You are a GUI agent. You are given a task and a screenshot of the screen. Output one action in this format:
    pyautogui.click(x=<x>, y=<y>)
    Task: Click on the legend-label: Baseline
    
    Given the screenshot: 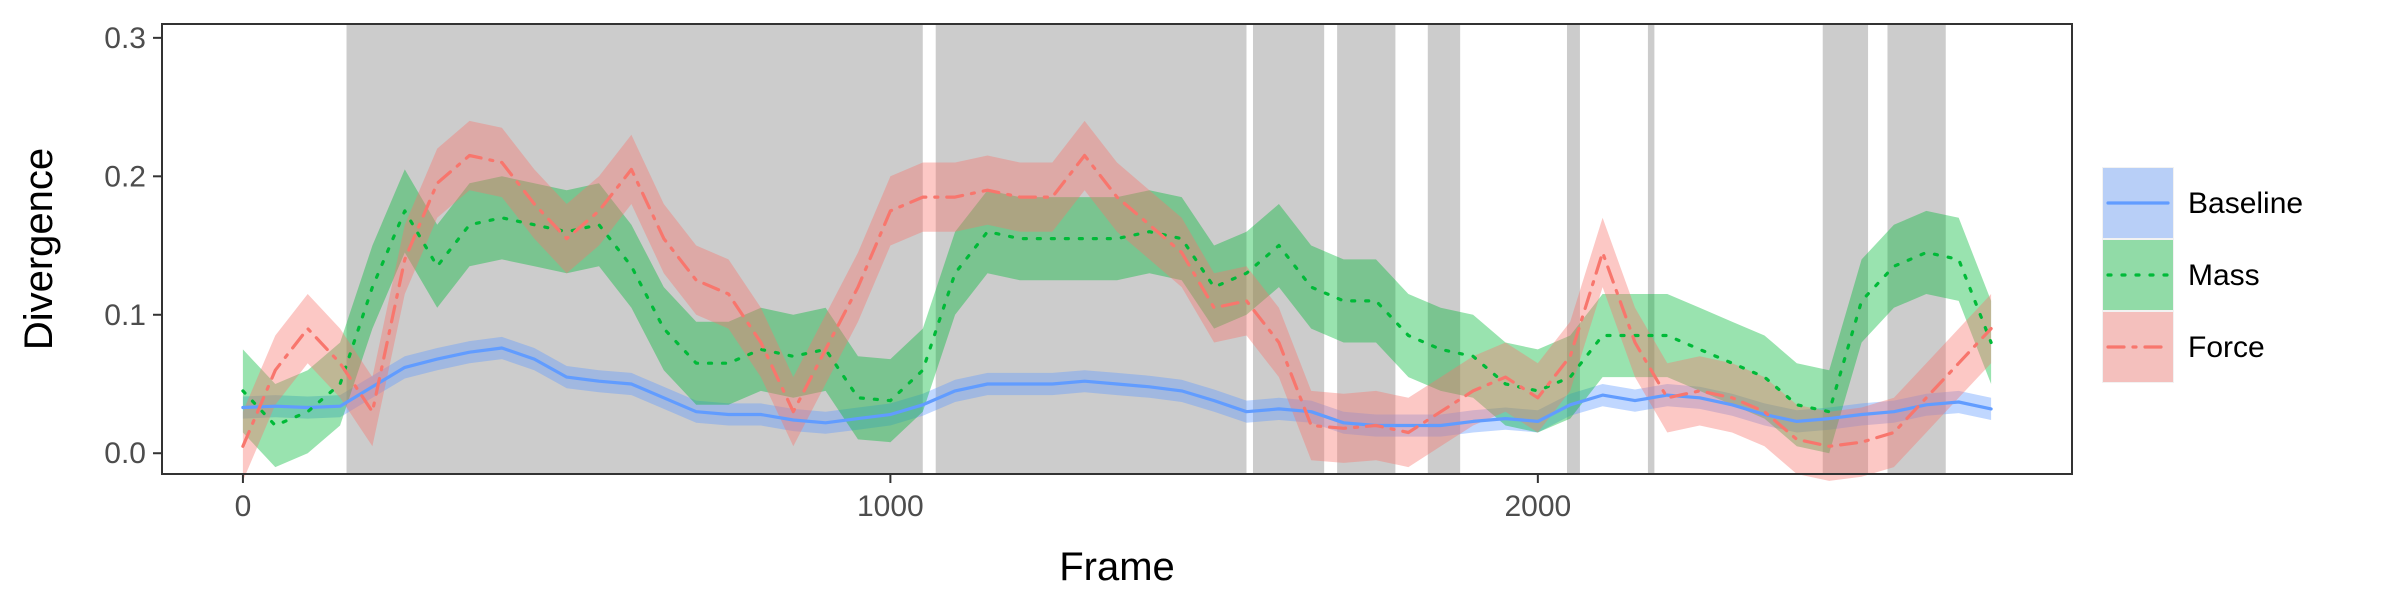 What is the action you would take?
    pyautogui.click(x=2245, y=203)
    